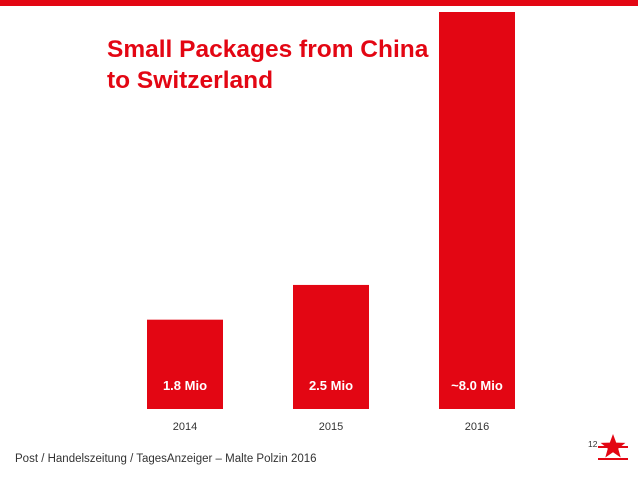 The height and width of the screenshot is (479, 638). What do you see at coordinates (477, 210) in the screenshot?
I see `bar-2016` at bounding box center [477, 210].